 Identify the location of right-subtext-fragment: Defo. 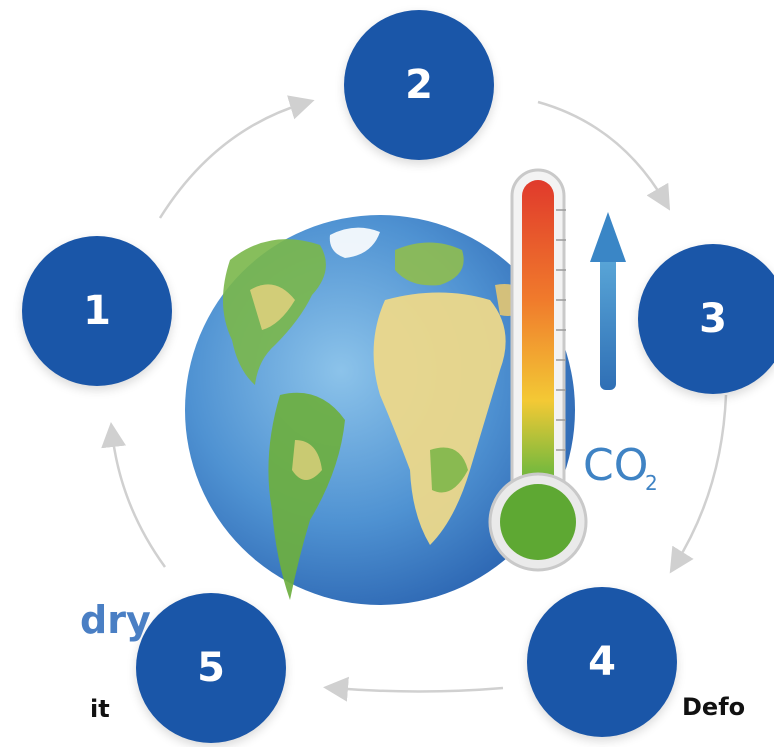
(714, 707).